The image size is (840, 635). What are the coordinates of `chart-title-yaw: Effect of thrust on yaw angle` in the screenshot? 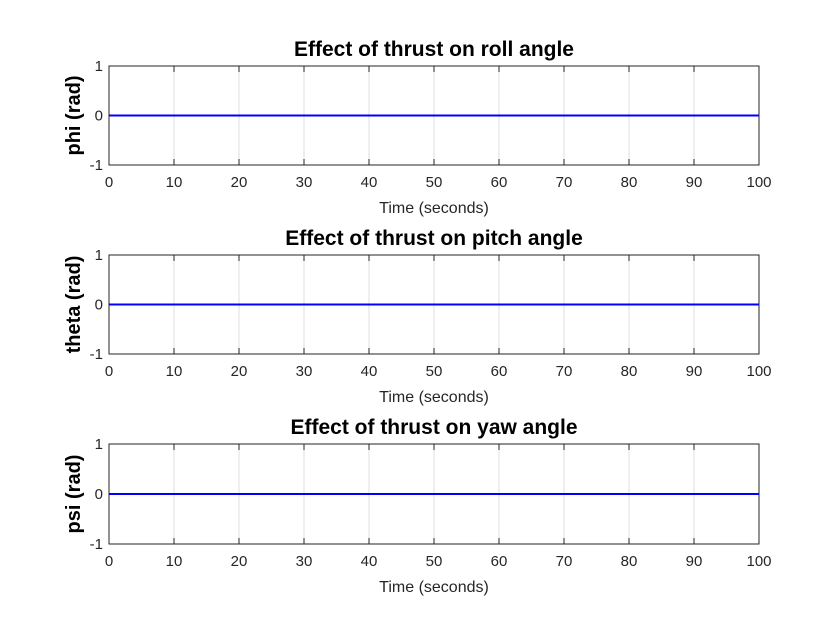 It's located at (433, 427).